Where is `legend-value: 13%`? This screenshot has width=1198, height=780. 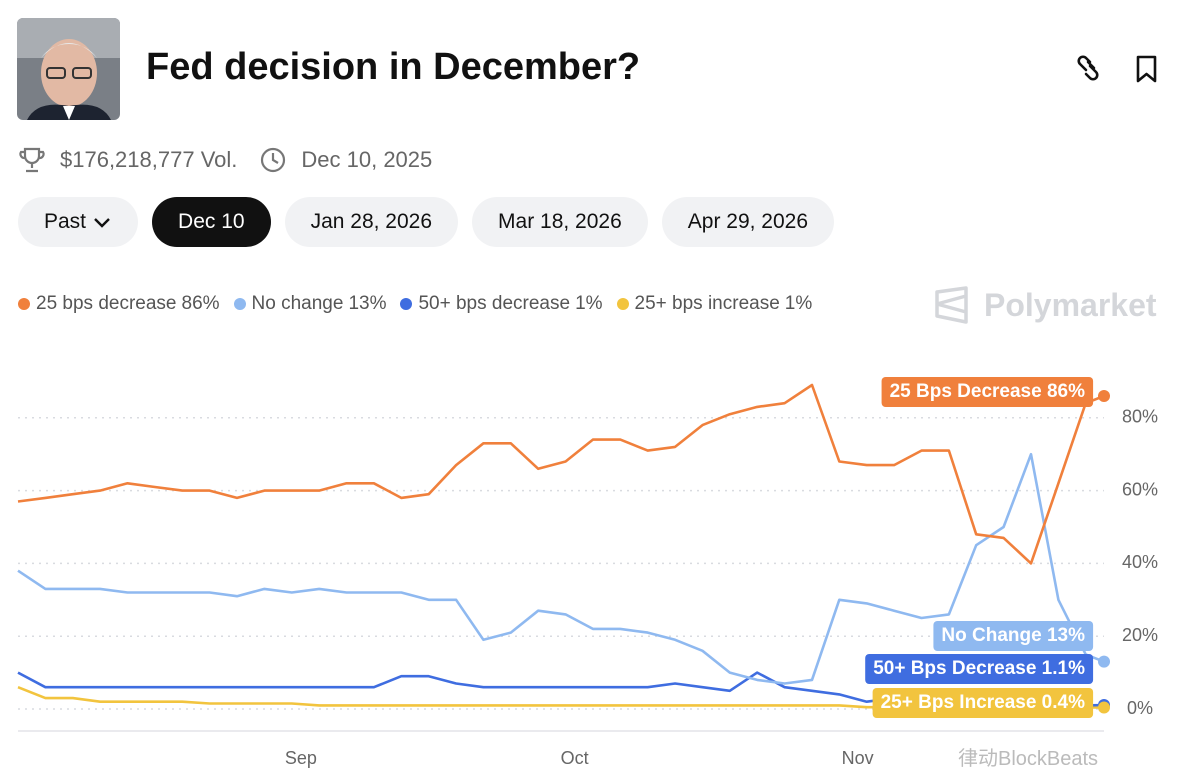
legend-value: 13% is located at coordinates (367, 303).